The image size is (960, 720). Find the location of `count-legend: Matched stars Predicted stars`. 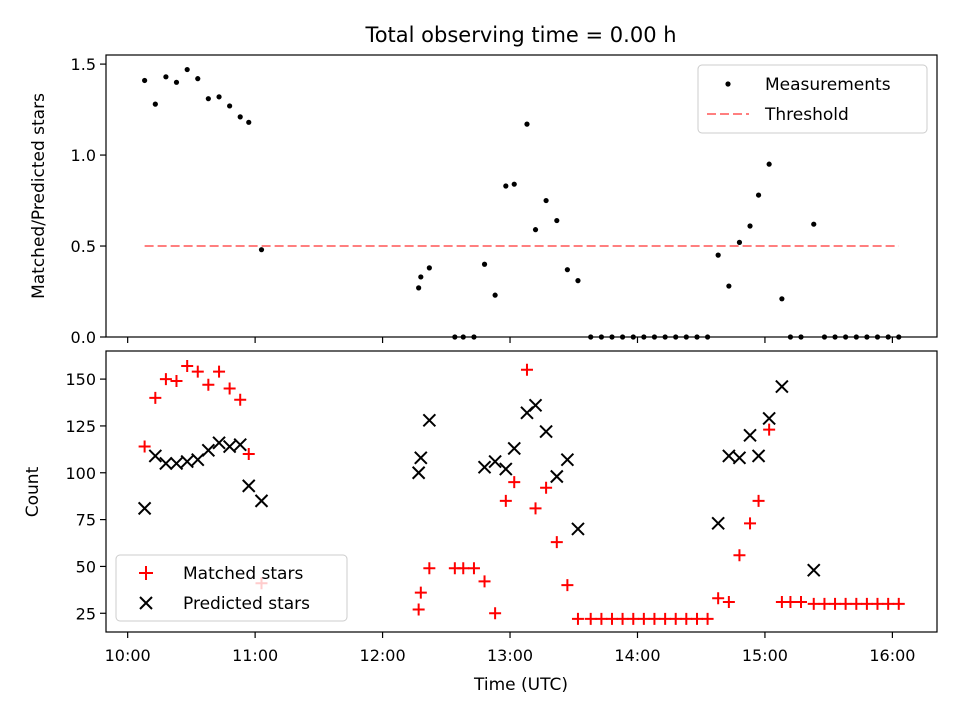

count-legend: Matched stars Predicted stars is located at coordinates (231, 588).